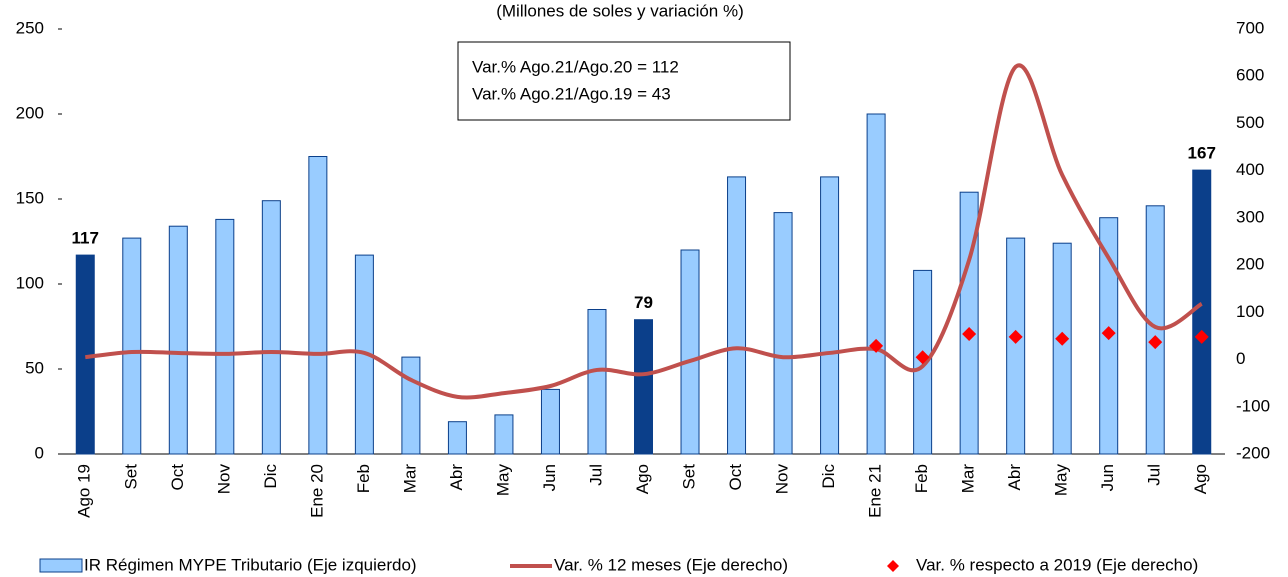 The image size is (1288, 577). What do you see at coordinates (34, 367) in the screenshot?
I see `y-tick-label: 50` at bounding box center [34, 367].